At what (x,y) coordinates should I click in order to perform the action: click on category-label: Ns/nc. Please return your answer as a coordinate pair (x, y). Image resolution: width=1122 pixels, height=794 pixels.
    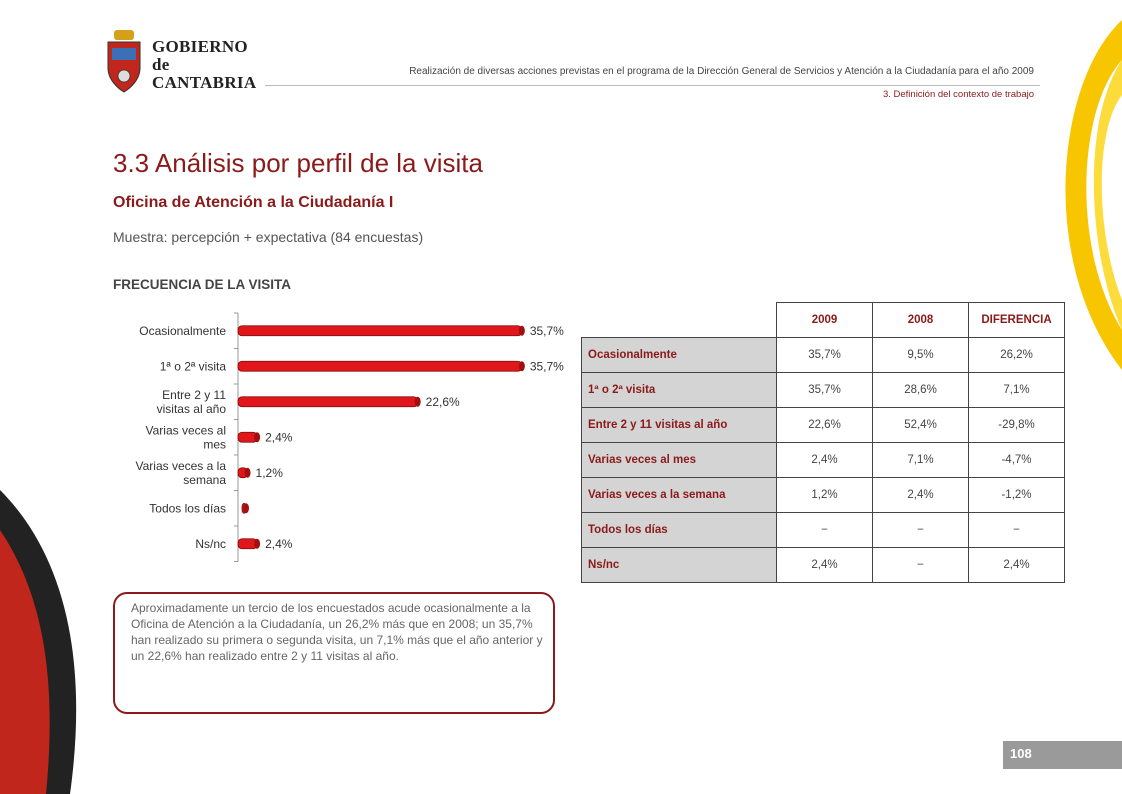
    Looking at the image, I should click on (210, 544).